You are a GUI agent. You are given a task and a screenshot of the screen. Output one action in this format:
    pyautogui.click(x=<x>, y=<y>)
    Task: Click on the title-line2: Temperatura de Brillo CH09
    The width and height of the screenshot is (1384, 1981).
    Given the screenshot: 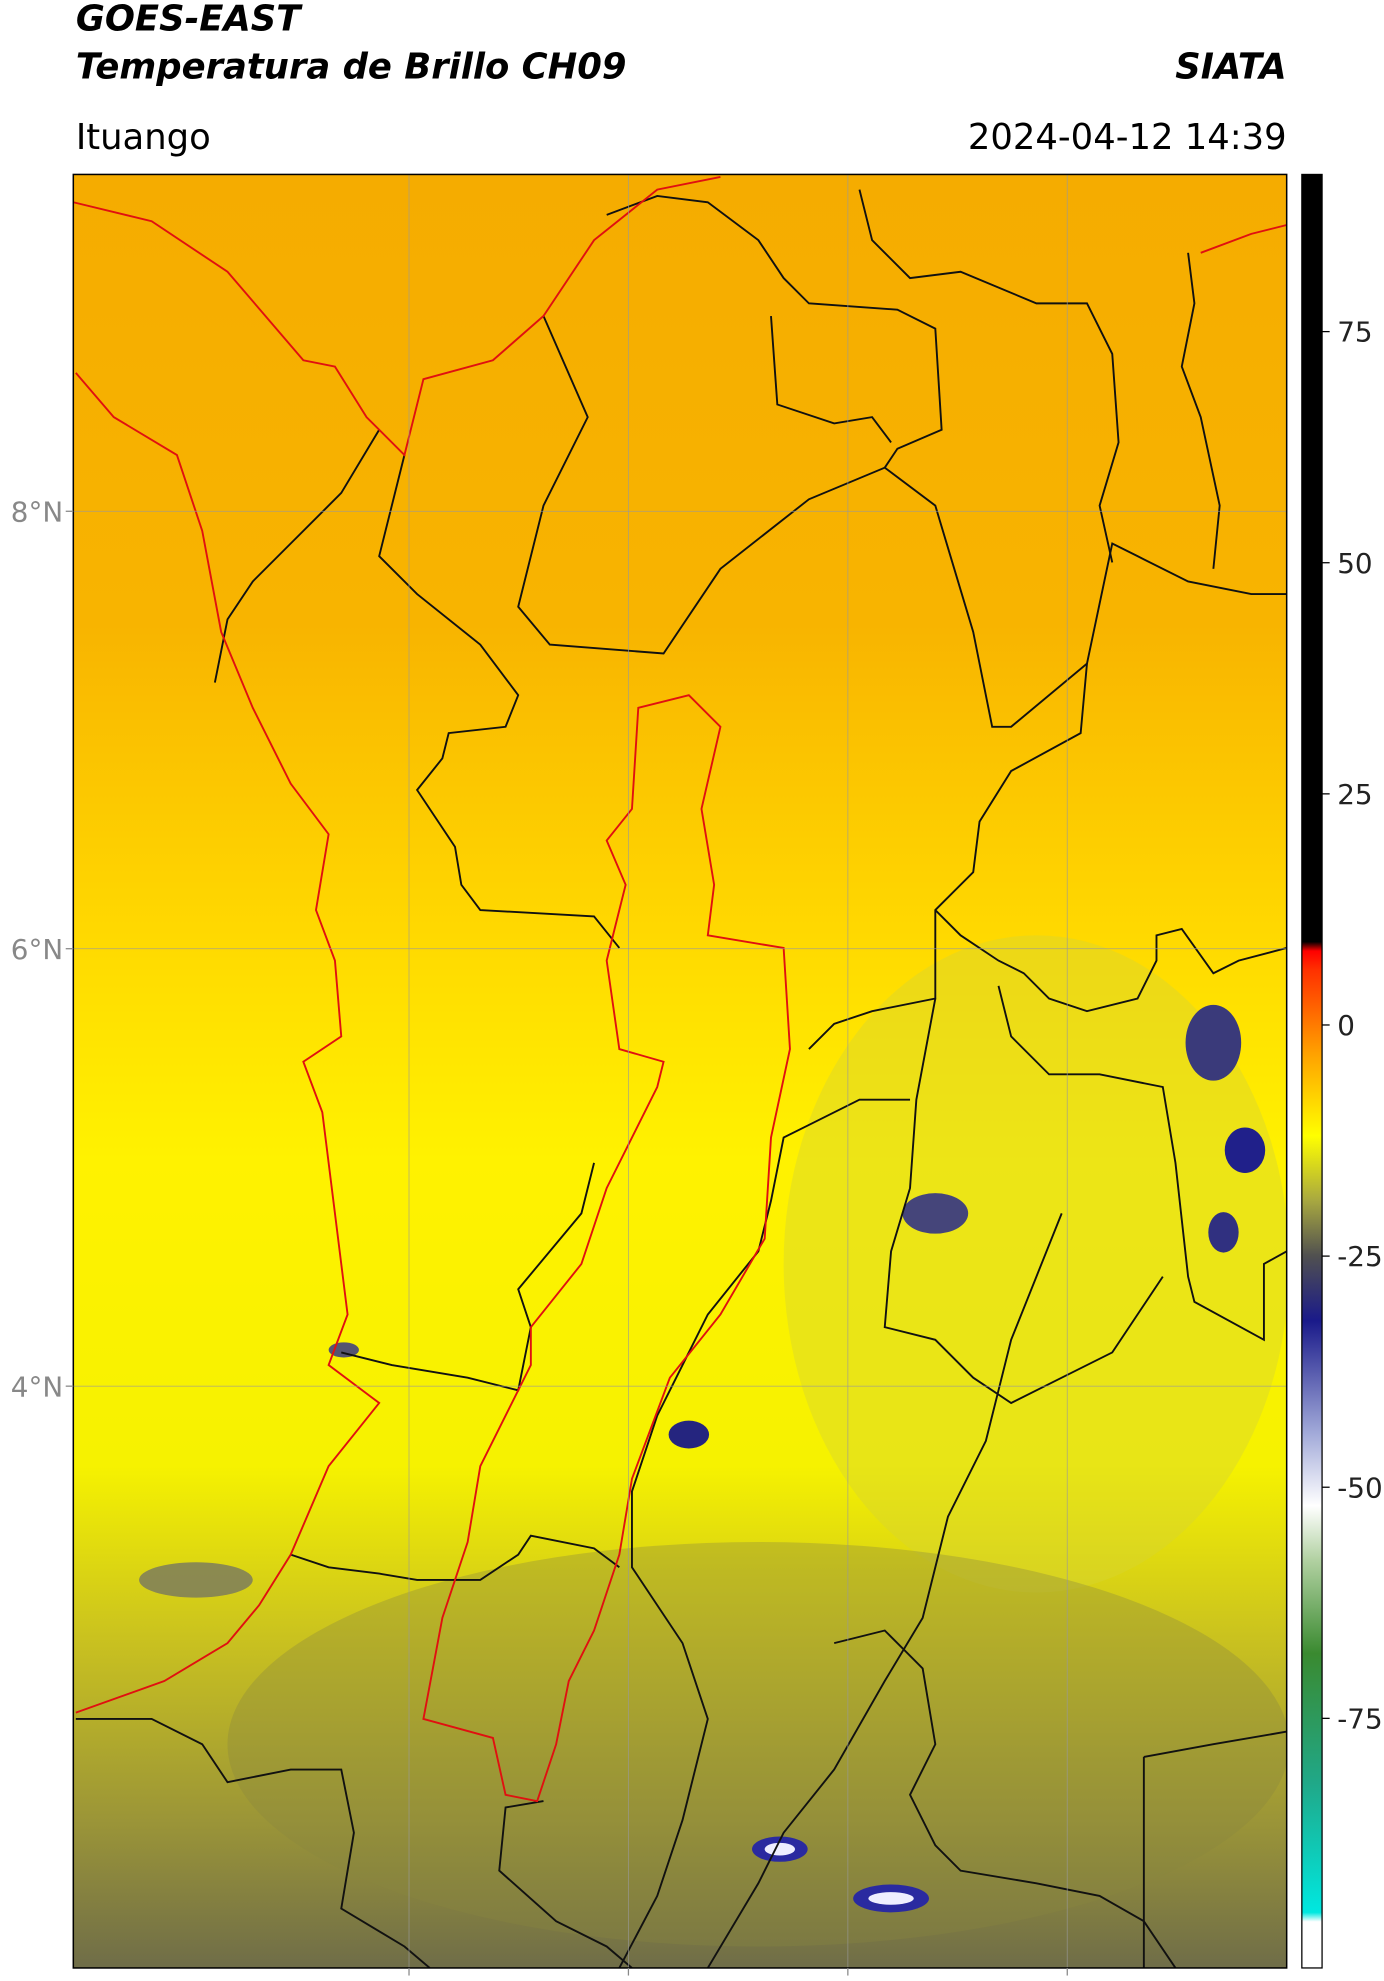 What is the action you would take?
    pyautogui.click(x=351, y=66)
    